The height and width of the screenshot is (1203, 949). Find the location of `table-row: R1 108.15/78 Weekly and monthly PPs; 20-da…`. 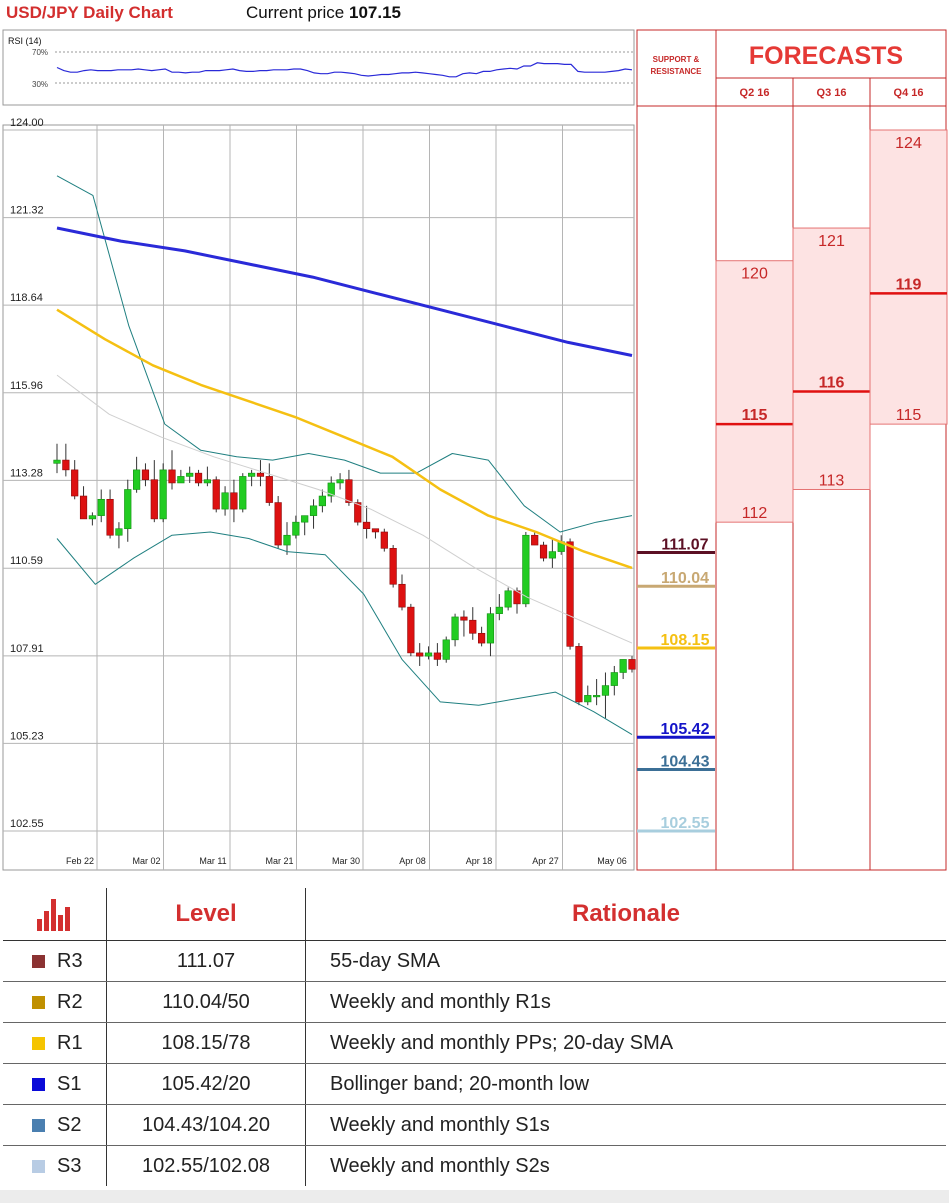

table-row: R1 108.15/78 Weekly and monthly PPs; 20-da… is located at coordinates (474, 1043).